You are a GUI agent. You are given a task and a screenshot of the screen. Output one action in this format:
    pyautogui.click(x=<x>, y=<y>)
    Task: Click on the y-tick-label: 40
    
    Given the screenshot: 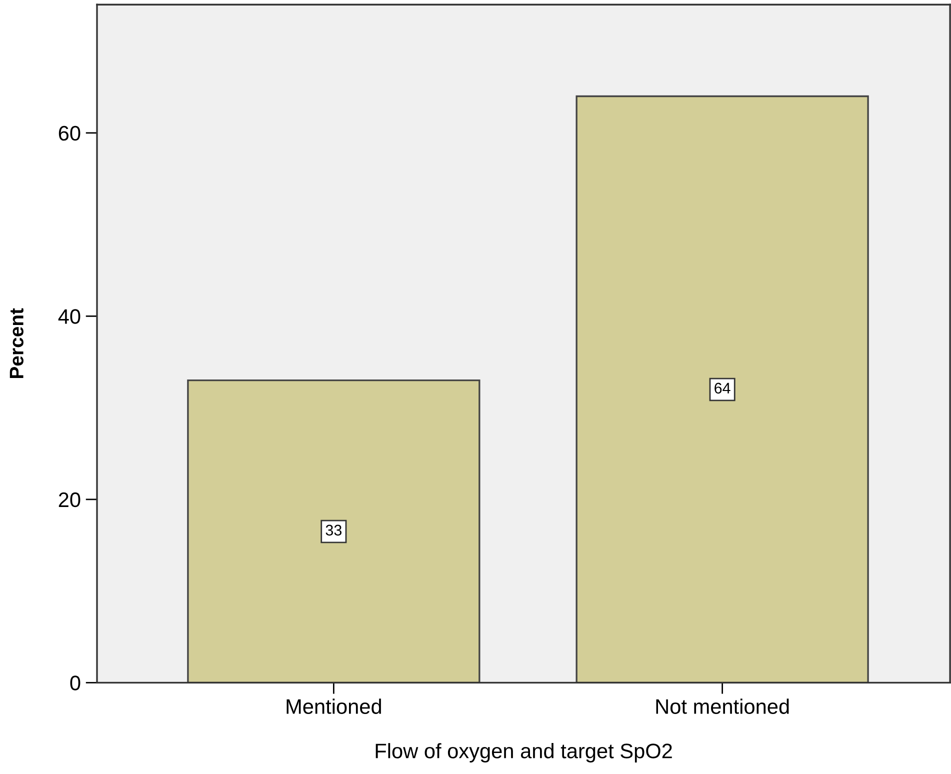 What is the action you would take?
    pyautogui.click(x=69, y=316)
    